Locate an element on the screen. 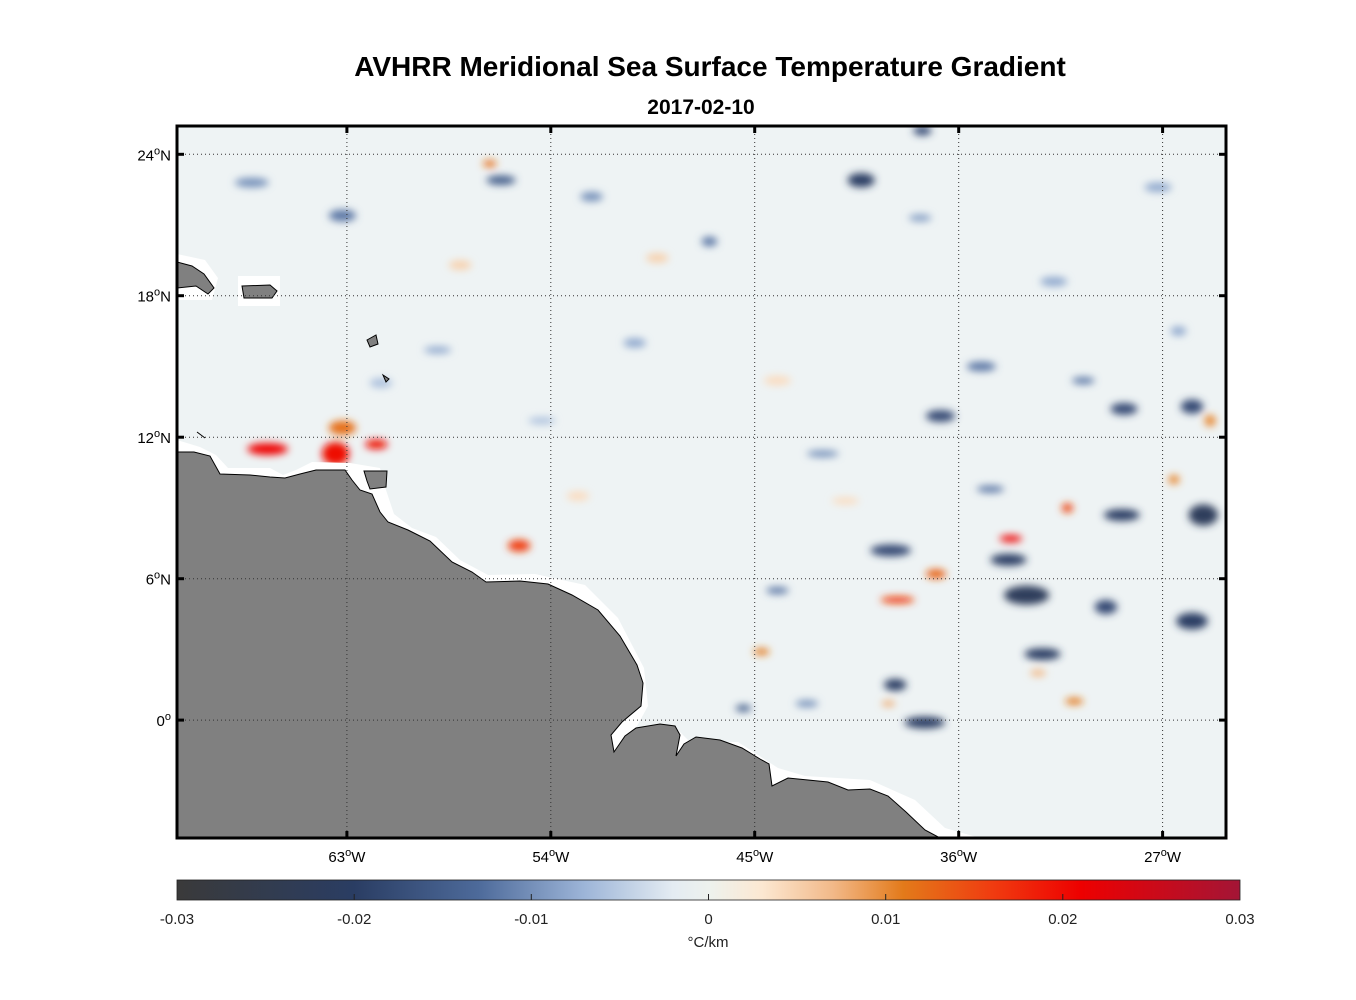 This screenshot has height=1000, width=1356. lat-label-4: 0o is located at coordinates (164, 720).